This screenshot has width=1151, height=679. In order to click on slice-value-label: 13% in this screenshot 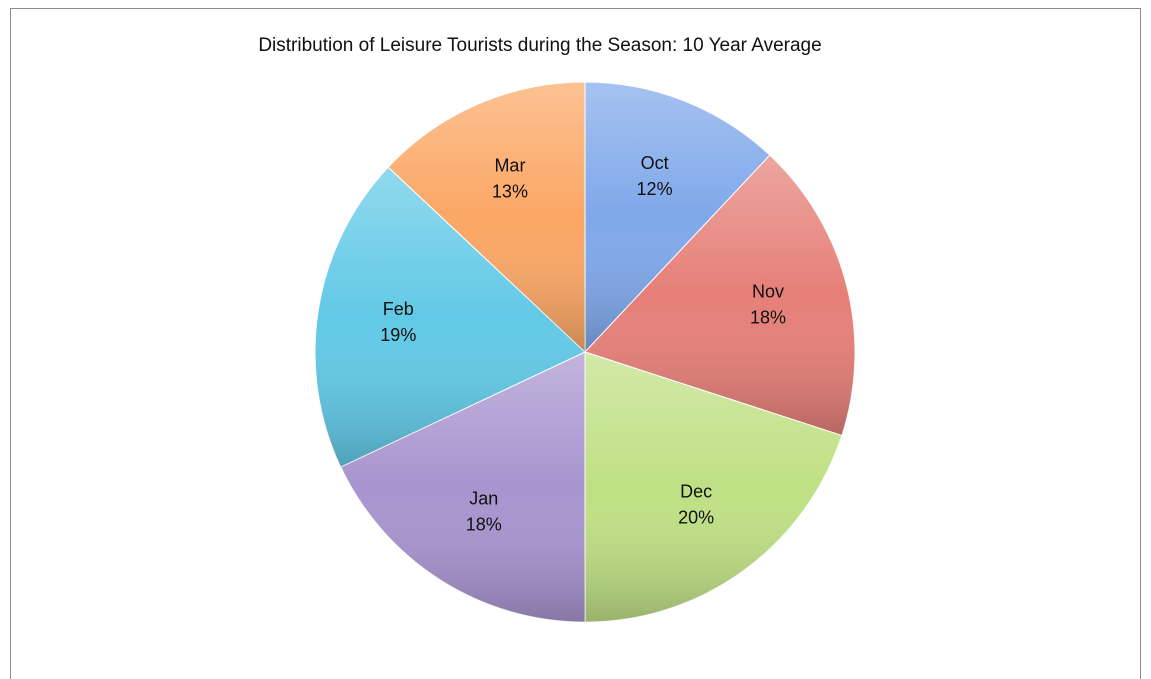, I will do `click(510, 191)`.